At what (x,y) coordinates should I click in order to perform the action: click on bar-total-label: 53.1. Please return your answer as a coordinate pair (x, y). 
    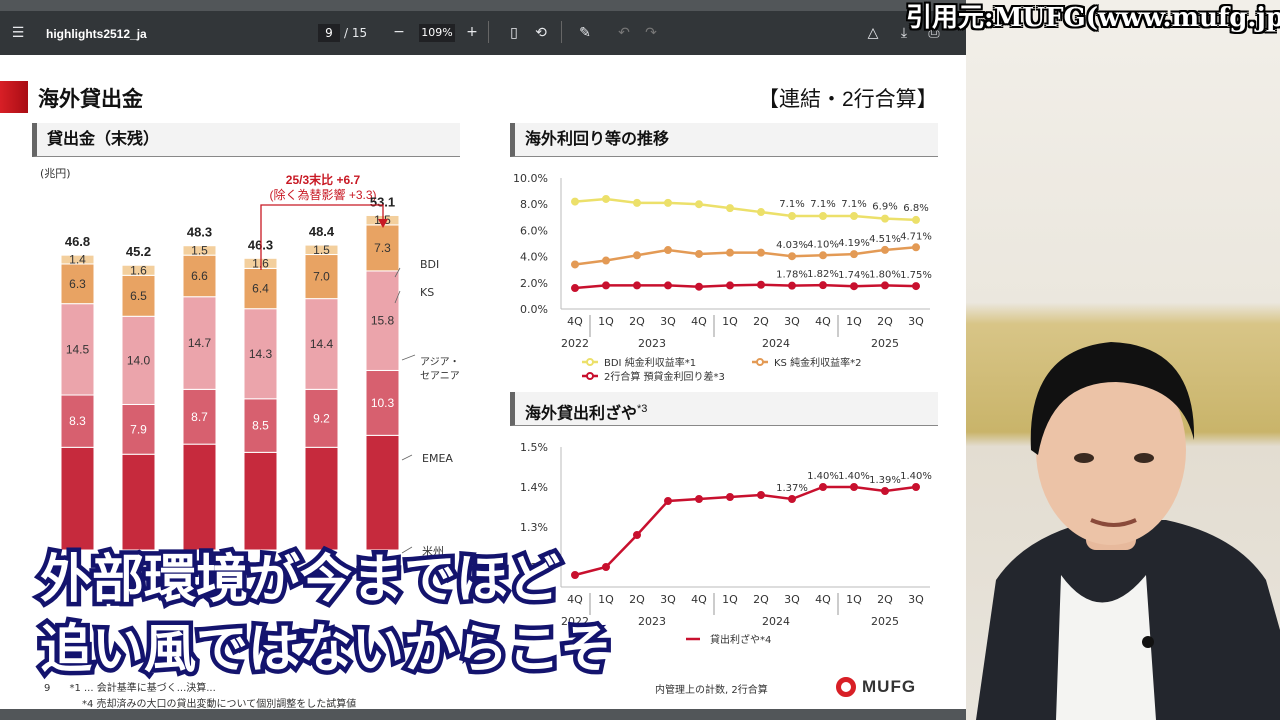
    Looking at the image, I should click on (382, 201).